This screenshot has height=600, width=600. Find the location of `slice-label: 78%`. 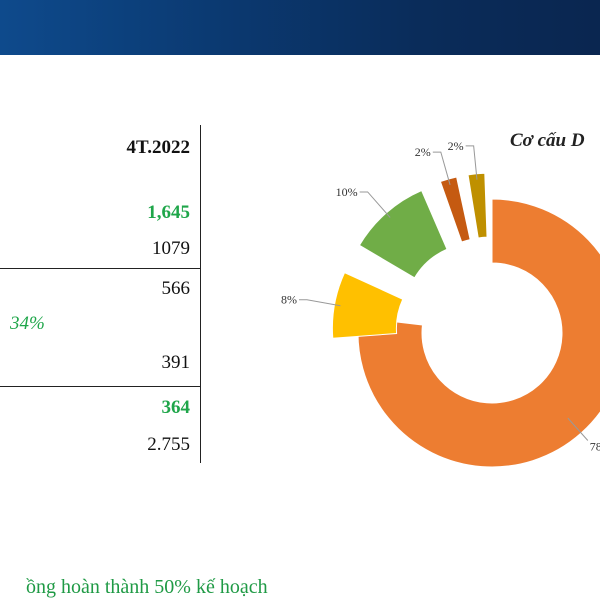

slice-label: 78% is located at coordinates (595, 447).